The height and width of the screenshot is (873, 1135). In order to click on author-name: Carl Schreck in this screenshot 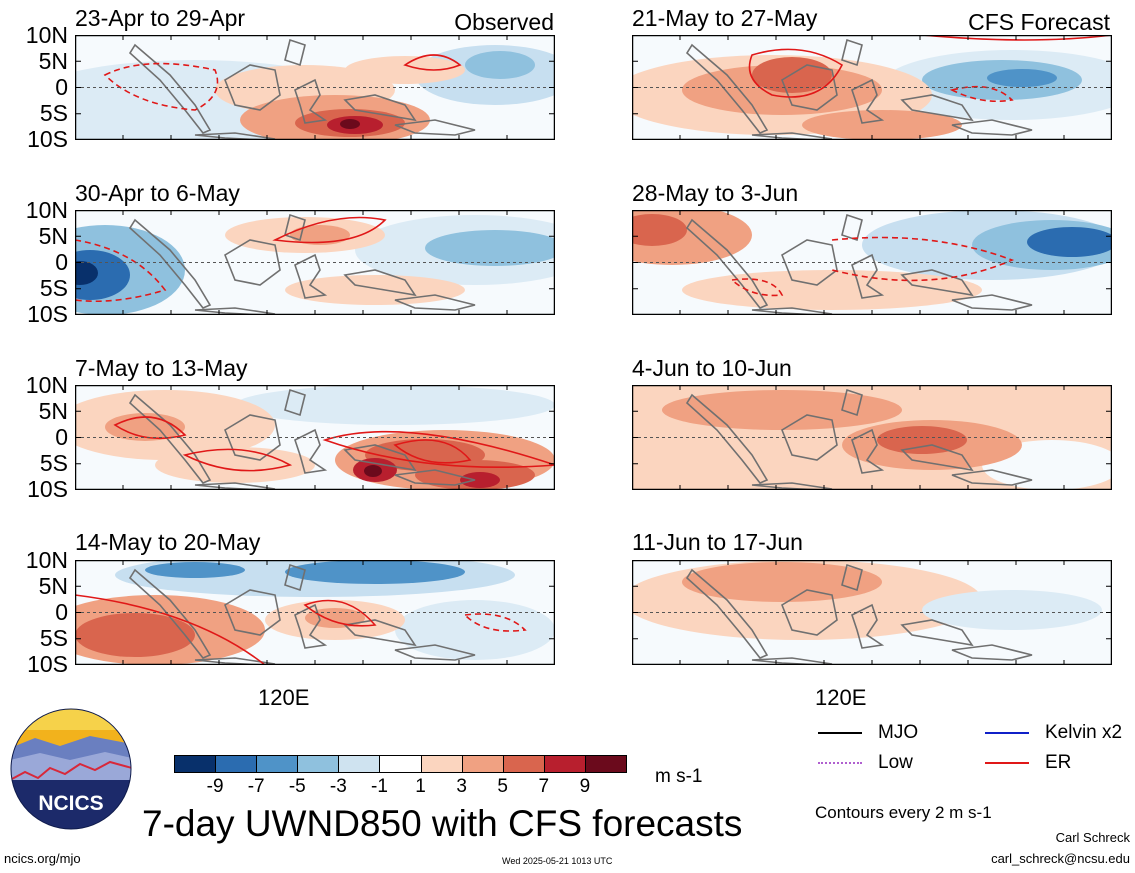, I will do `click(1092, 837)`.